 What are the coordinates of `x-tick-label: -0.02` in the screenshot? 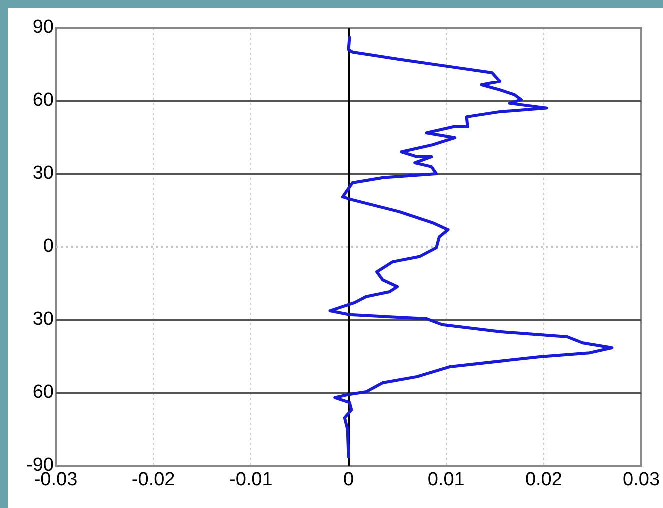 It's located at (154, 480).